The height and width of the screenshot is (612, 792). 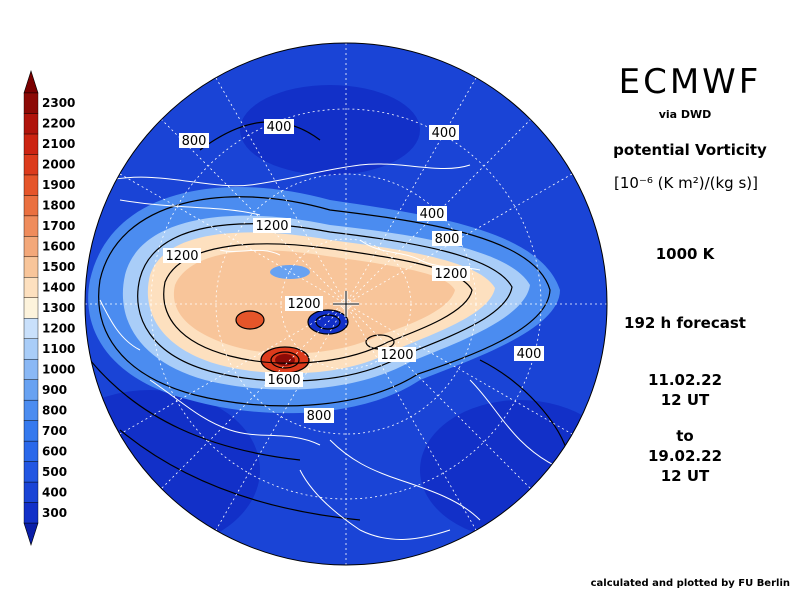 What do you see at coordinates (685, 390) in the screenshot?
I see `valid-from-date: 11.02.22 12 UT` at bounding box center [685, 390].